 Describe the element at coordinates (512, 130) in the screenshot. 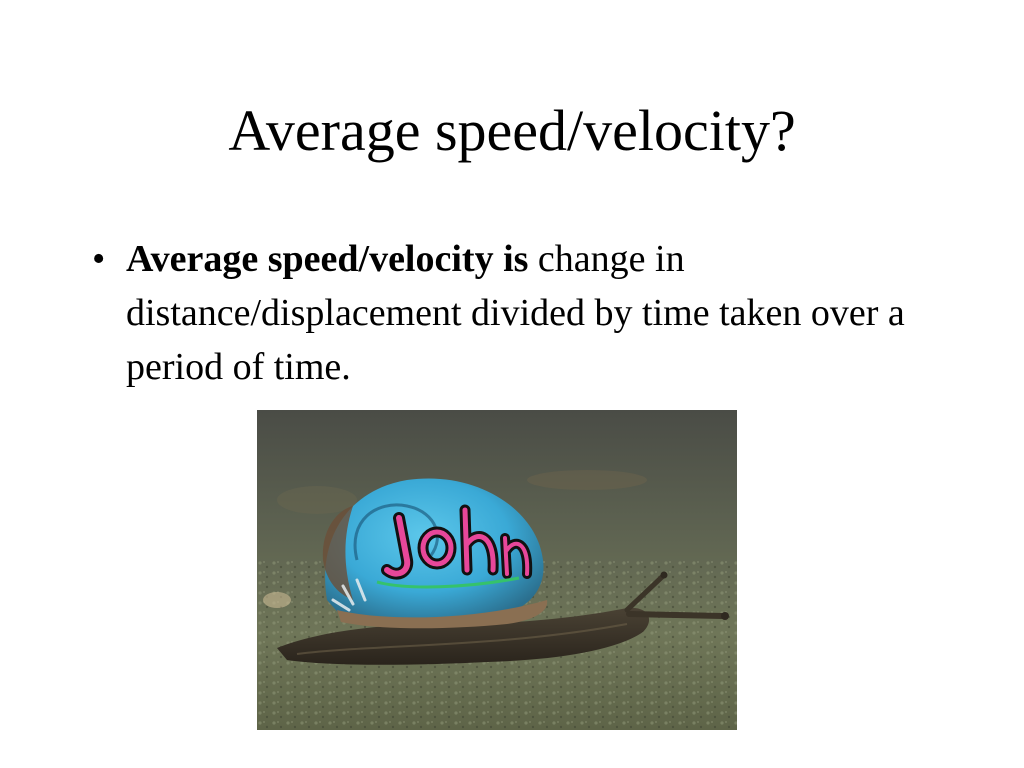

I see `slide-title: Average speed/velocity?` at that location.